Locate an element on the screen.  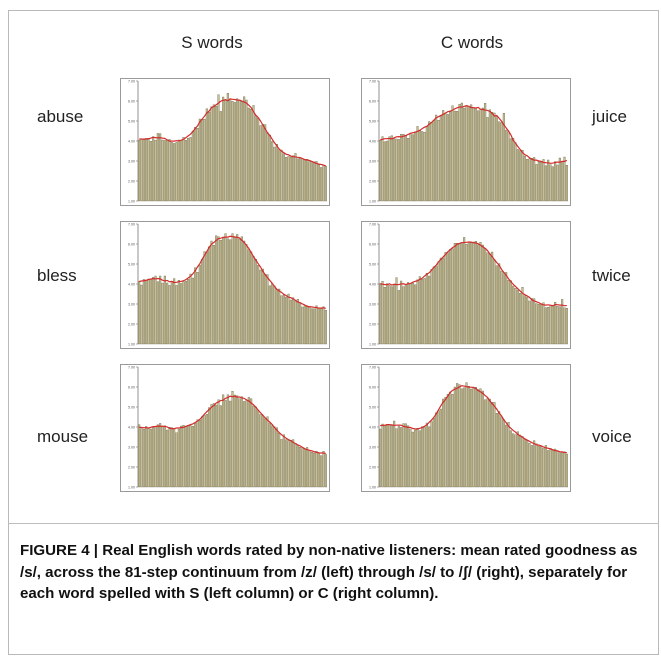
word-label-twice: twice is located at coordinates (611, 275).